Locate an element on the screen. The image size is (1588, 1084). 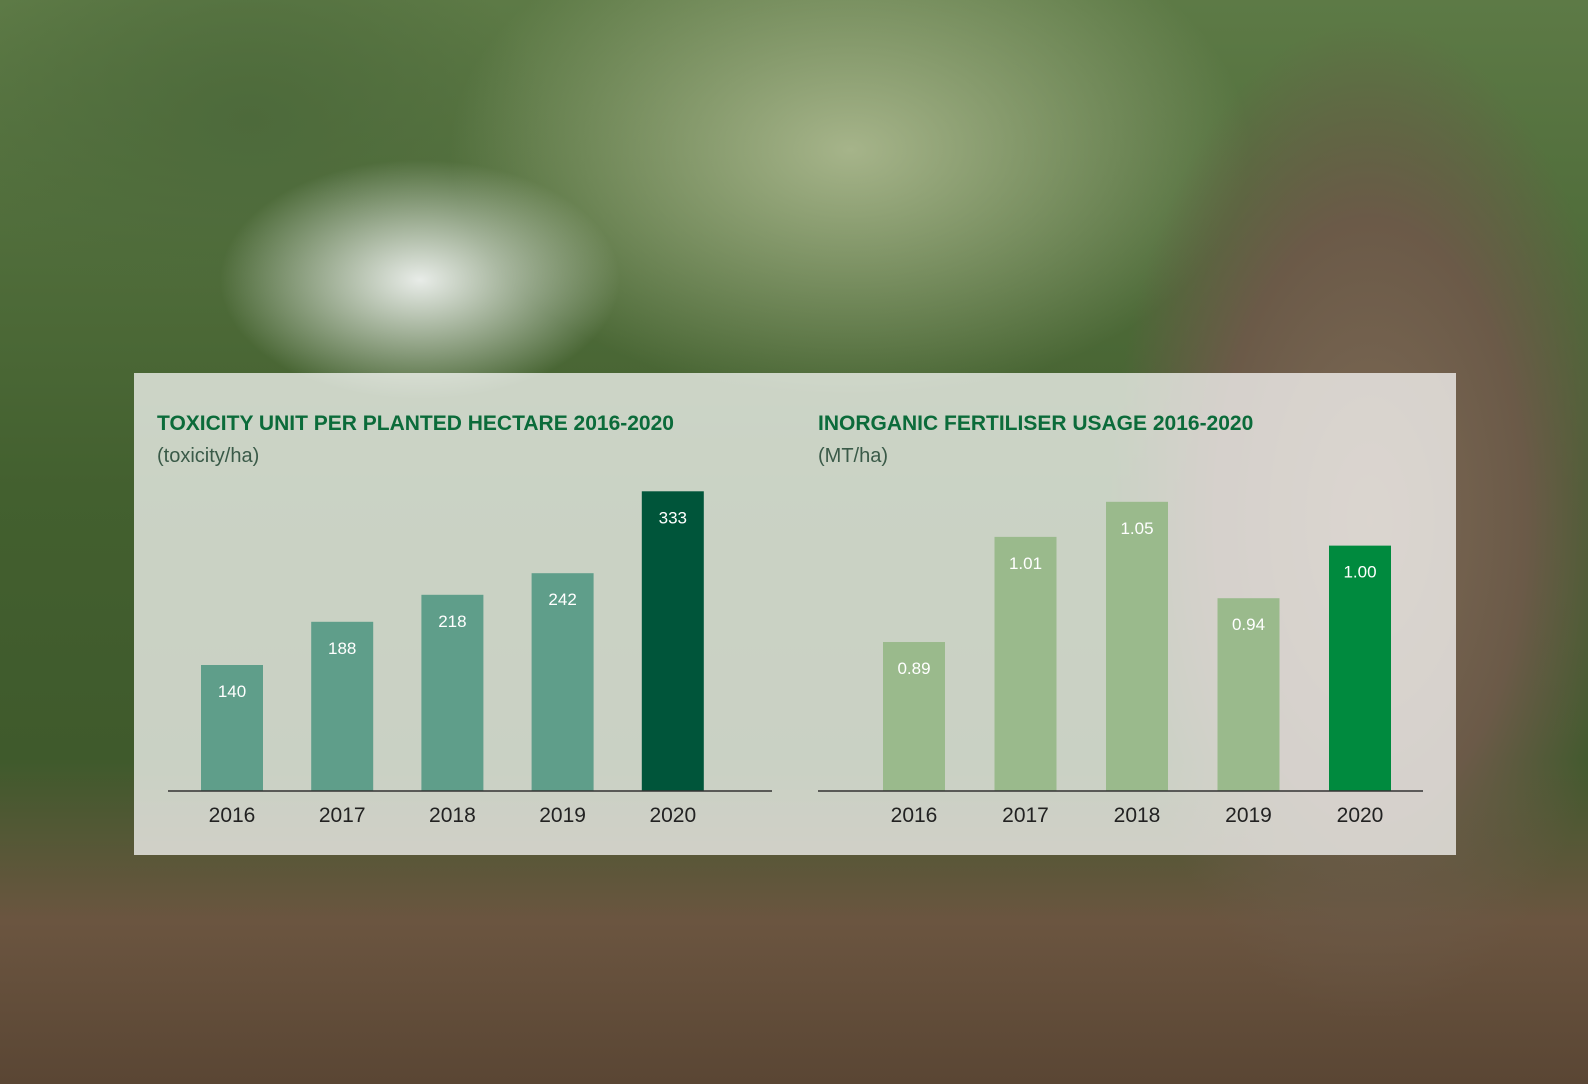
value-label: 140 is located at coordinates (232, 691).